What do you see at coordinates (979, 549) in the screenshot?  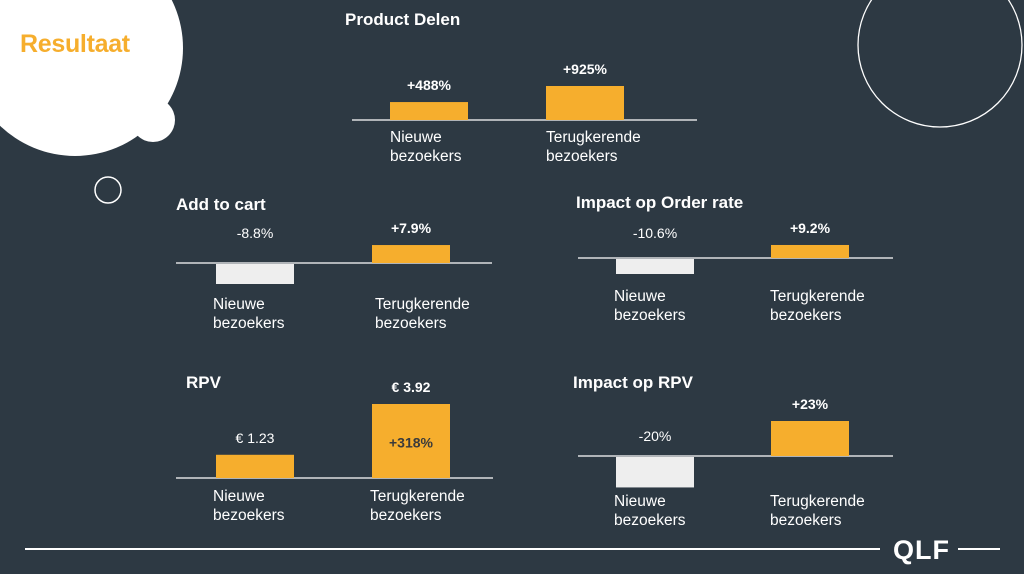 I see `footer-divider-right` at bounding box center [979, 549].